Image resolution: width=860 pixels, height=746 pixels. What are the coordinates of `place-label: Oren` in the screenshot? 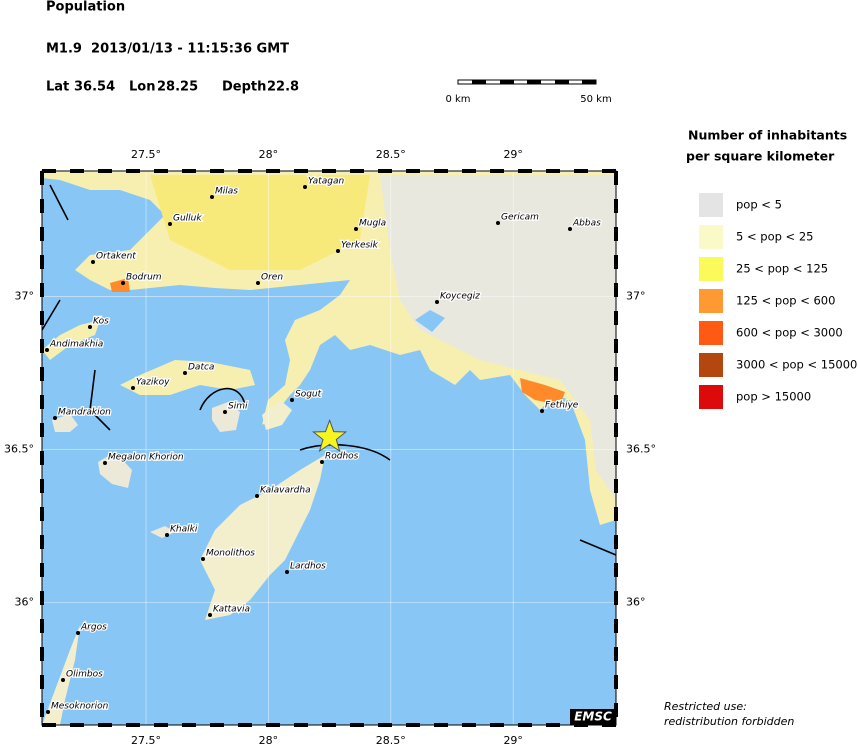 It's located at (272, 278).